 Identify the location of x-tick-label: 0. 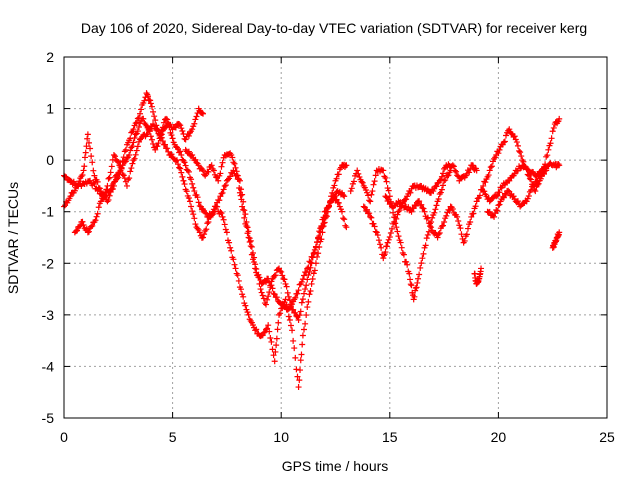
(64, 437).